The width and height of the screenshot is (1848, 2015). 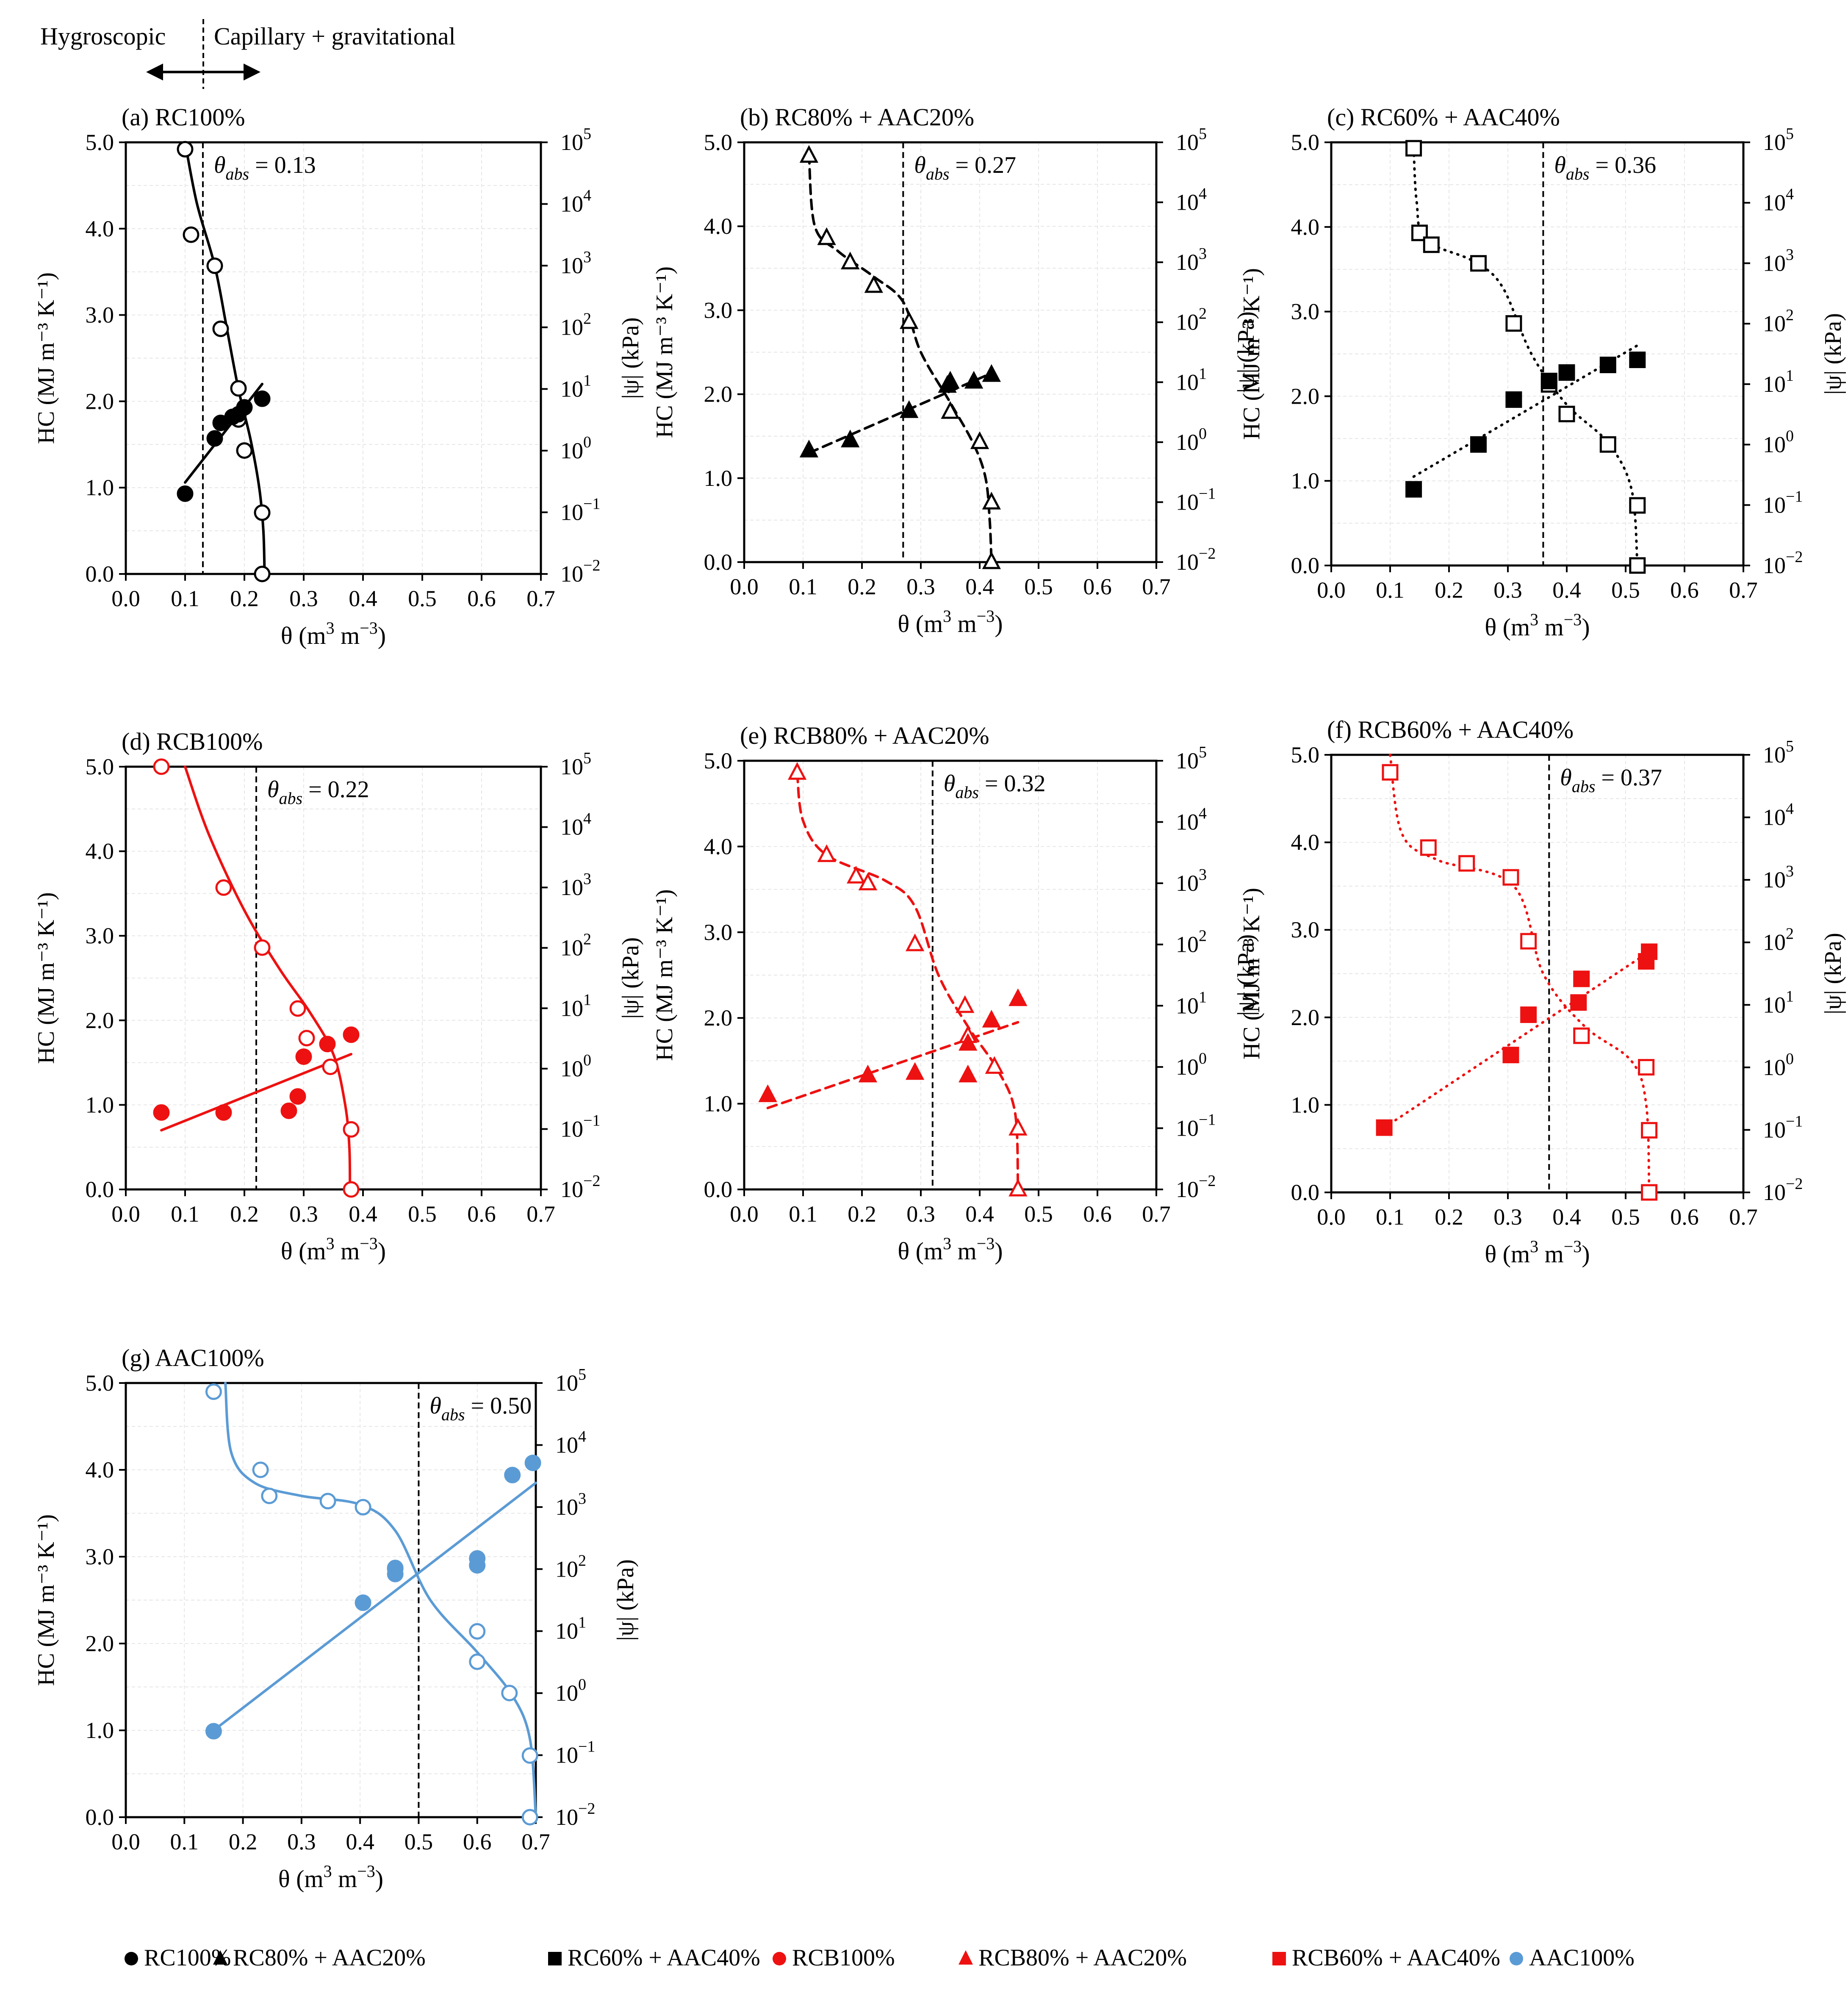 I want to click on x-tick-label: 0.6, so click(x=1684, y=1217).